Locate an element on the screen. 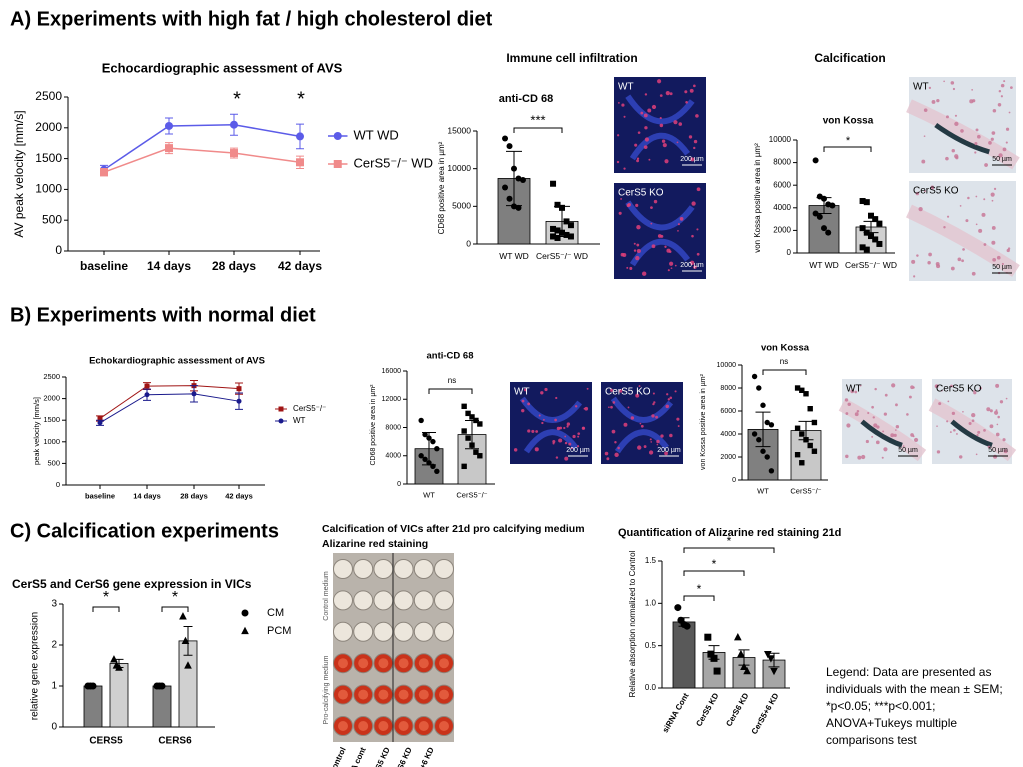 This screenshot has width=1023, height=767. chart-title: Echokardiographic assessment of AVS is located at coordinates (177, 361).